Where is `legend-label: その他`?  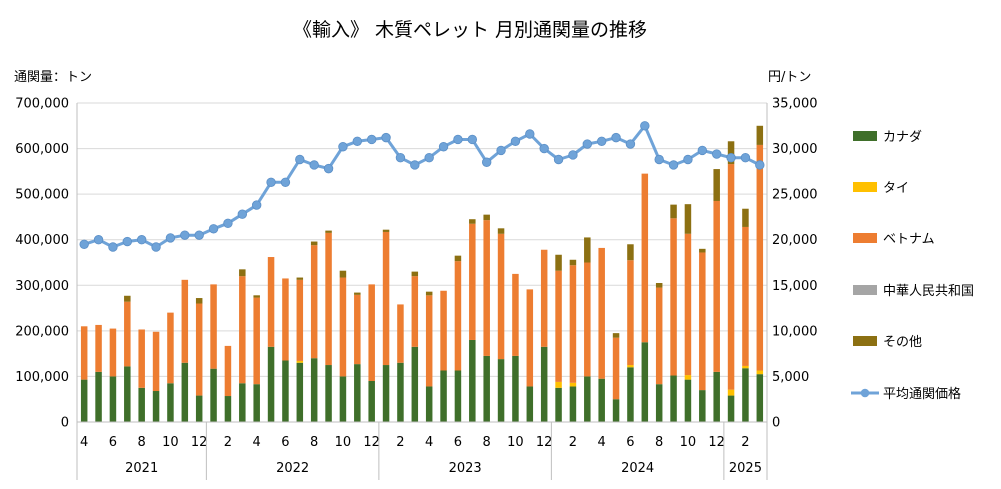
legend-label: その他 is located at coordinates (902, 342).